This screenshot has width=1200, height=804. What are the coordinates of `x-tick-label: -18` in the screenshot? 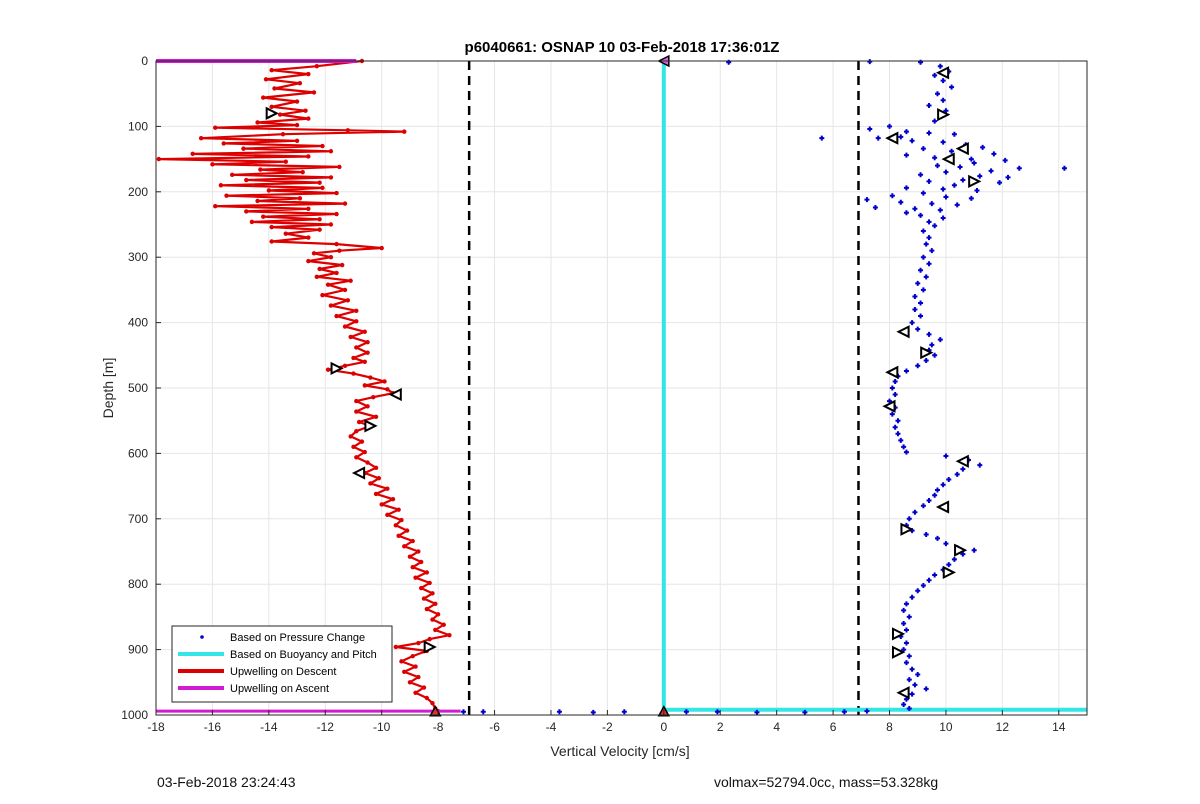 It's located at (156, 727).